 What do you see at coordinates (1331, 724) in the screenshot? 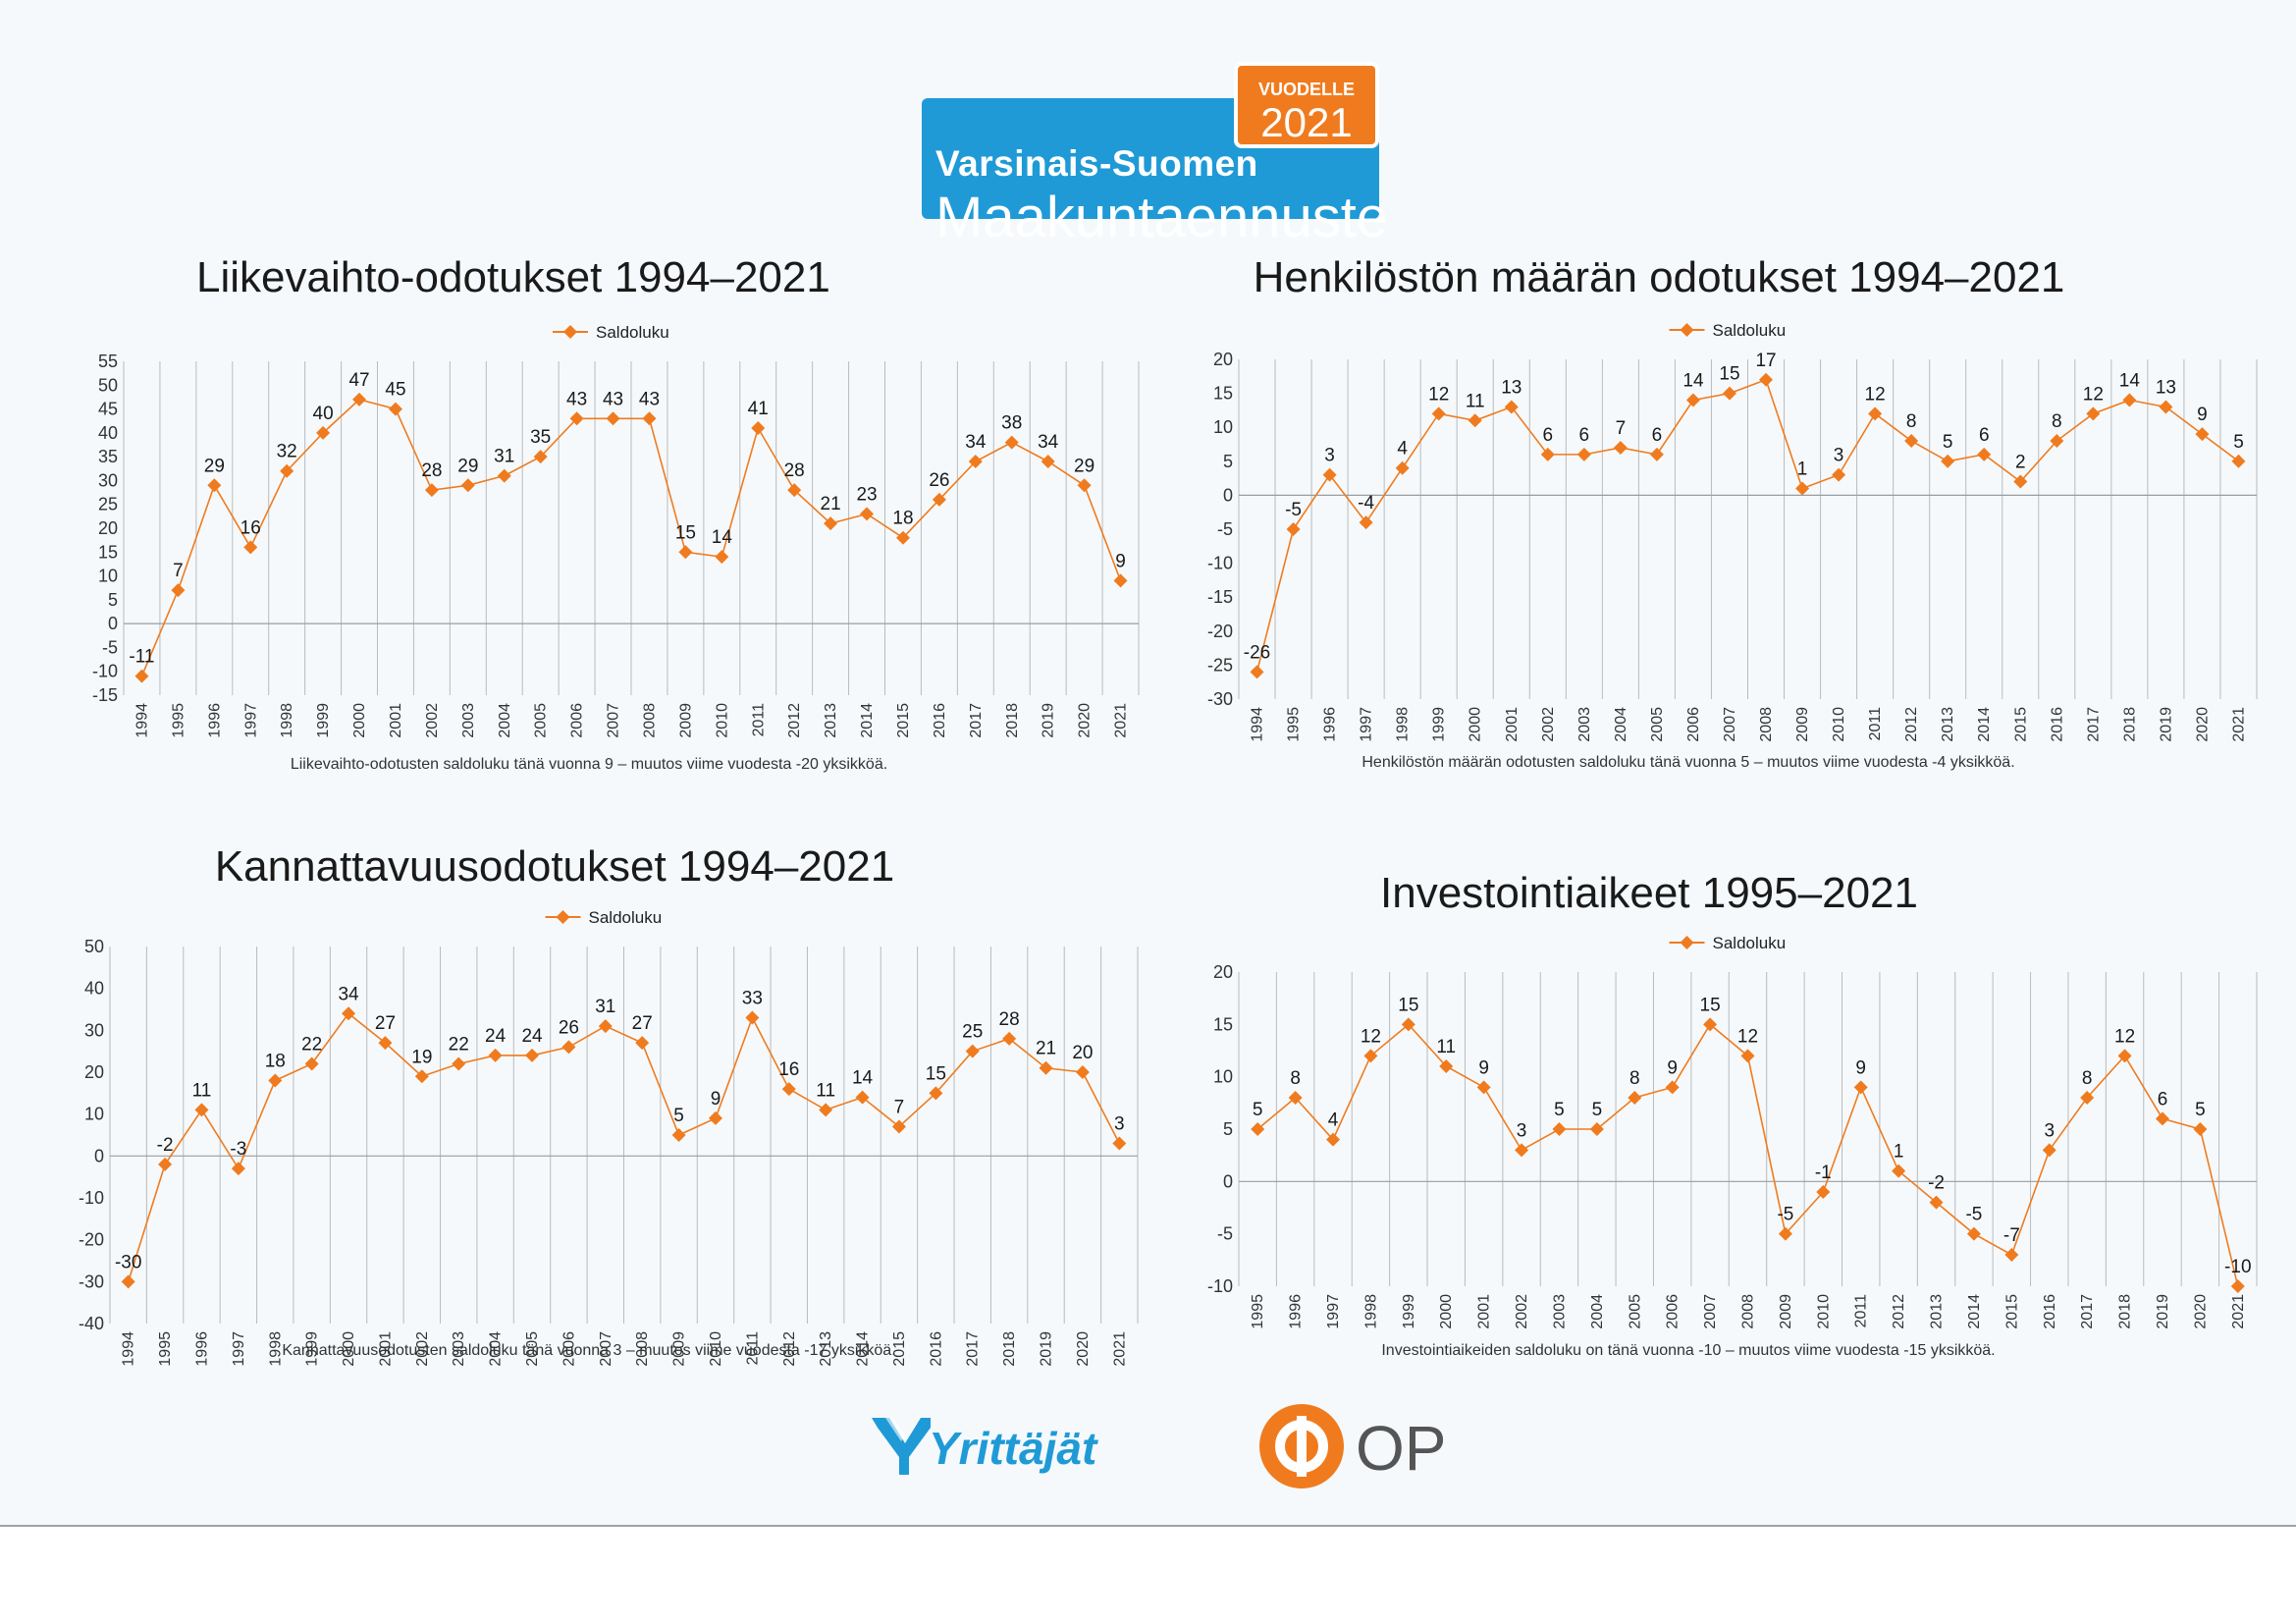
I see `x-tick-label: 1996` at bounding box center [1331, 724].